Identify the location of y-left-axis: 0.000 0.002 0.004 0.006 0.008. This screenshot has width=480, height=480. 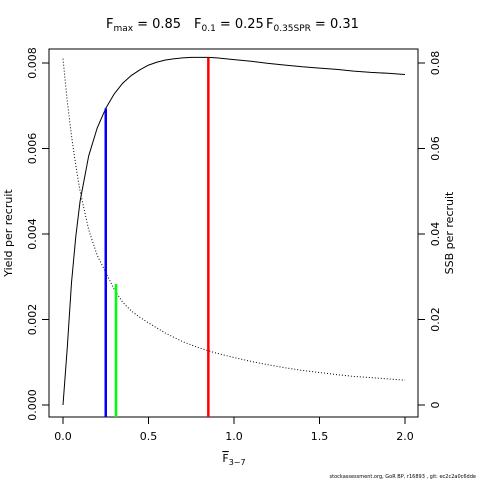
(38, 234).